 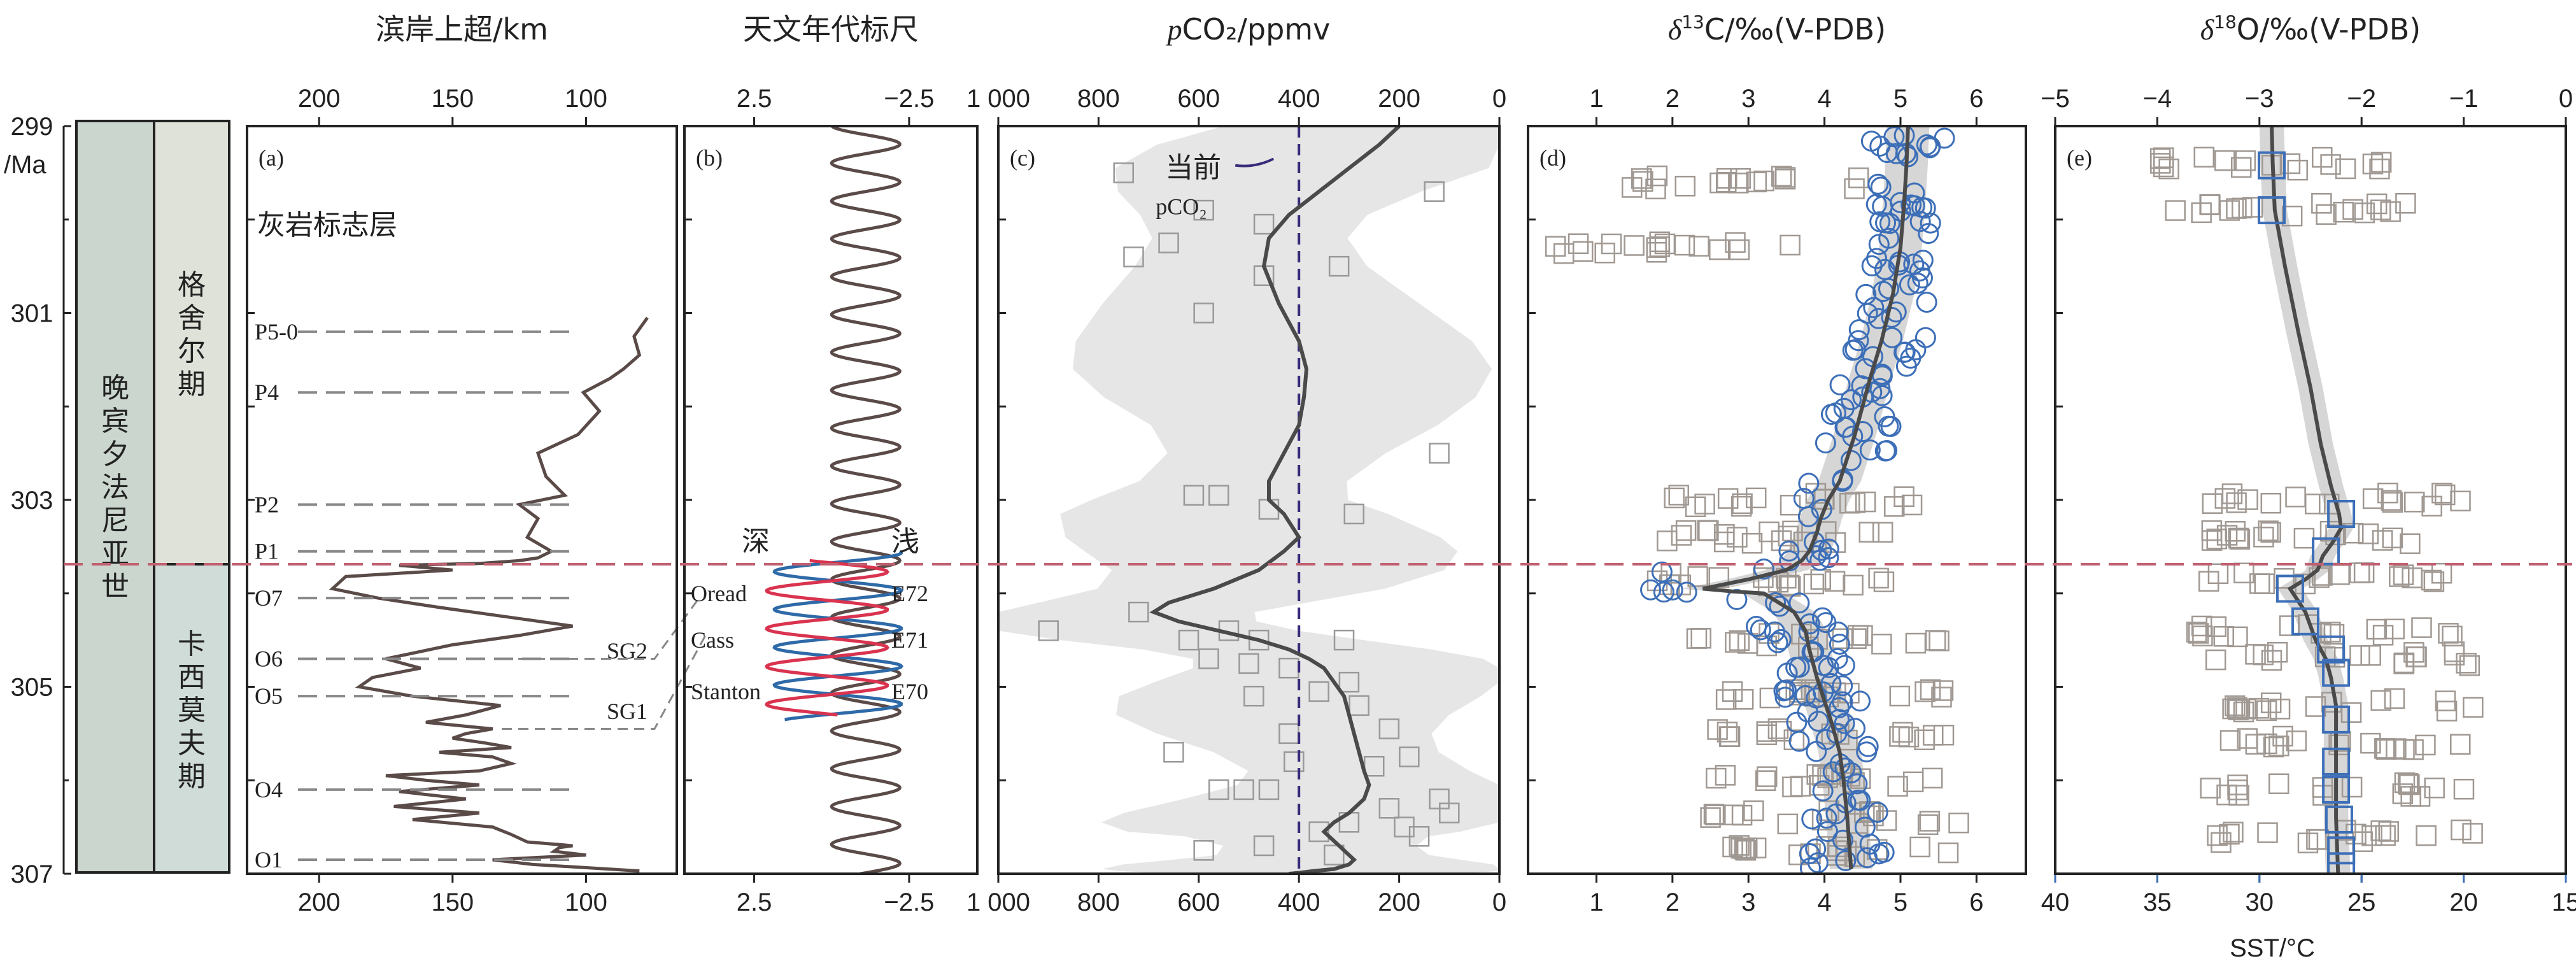 I want to click on panel-label: (b), so click(x=709, y=158).